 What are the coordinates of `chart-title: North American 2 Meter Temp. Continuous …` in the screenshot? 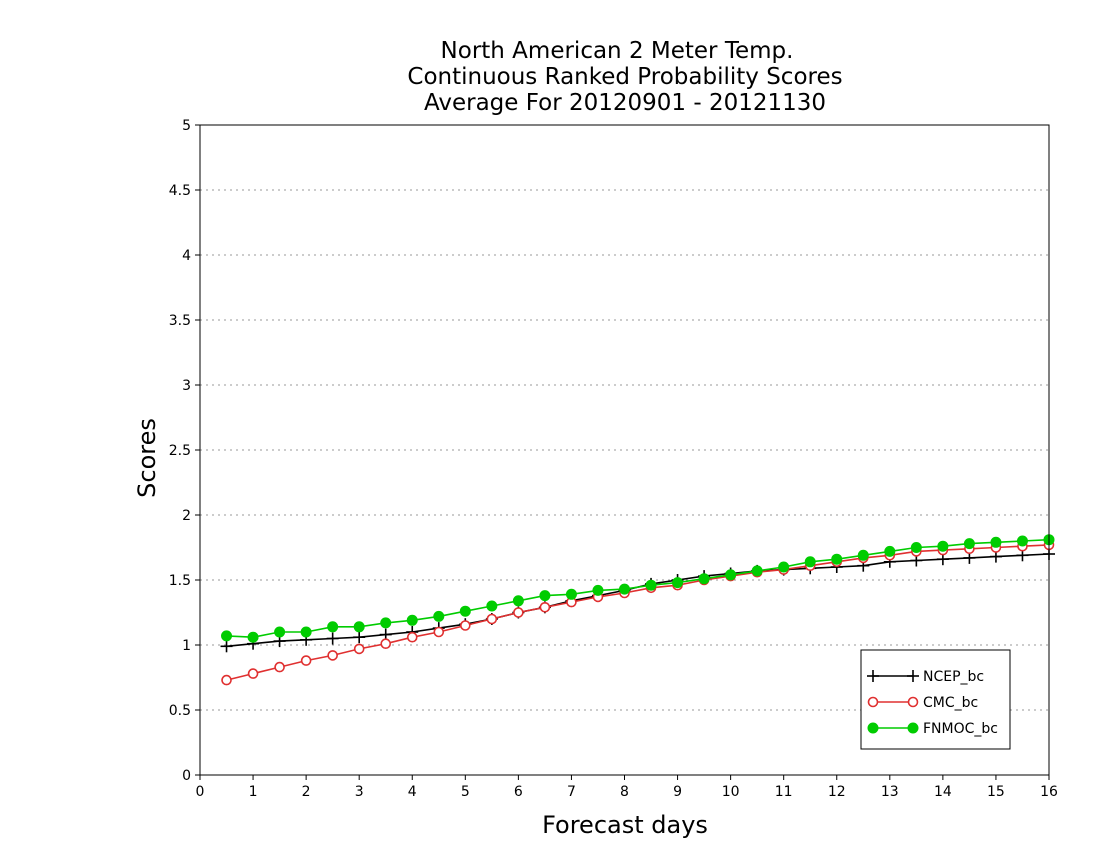 It's located at (624, 77).